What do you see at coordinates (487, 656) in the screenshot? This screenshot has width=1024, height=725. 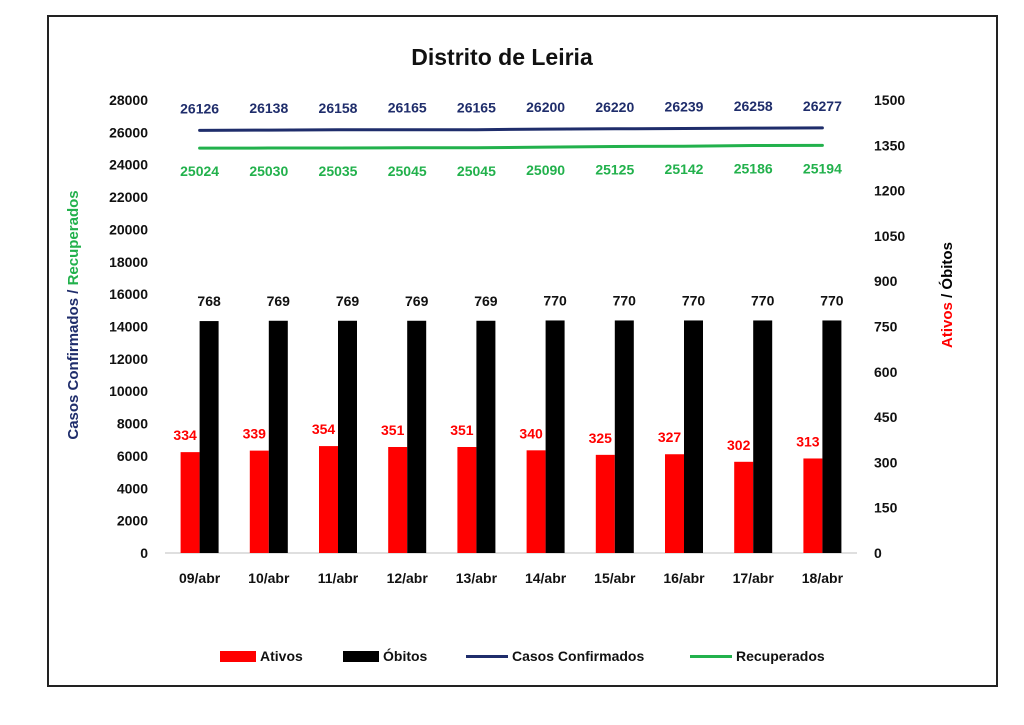 I see `legend-swatch-confirmados` at bounding box center [487, 656].